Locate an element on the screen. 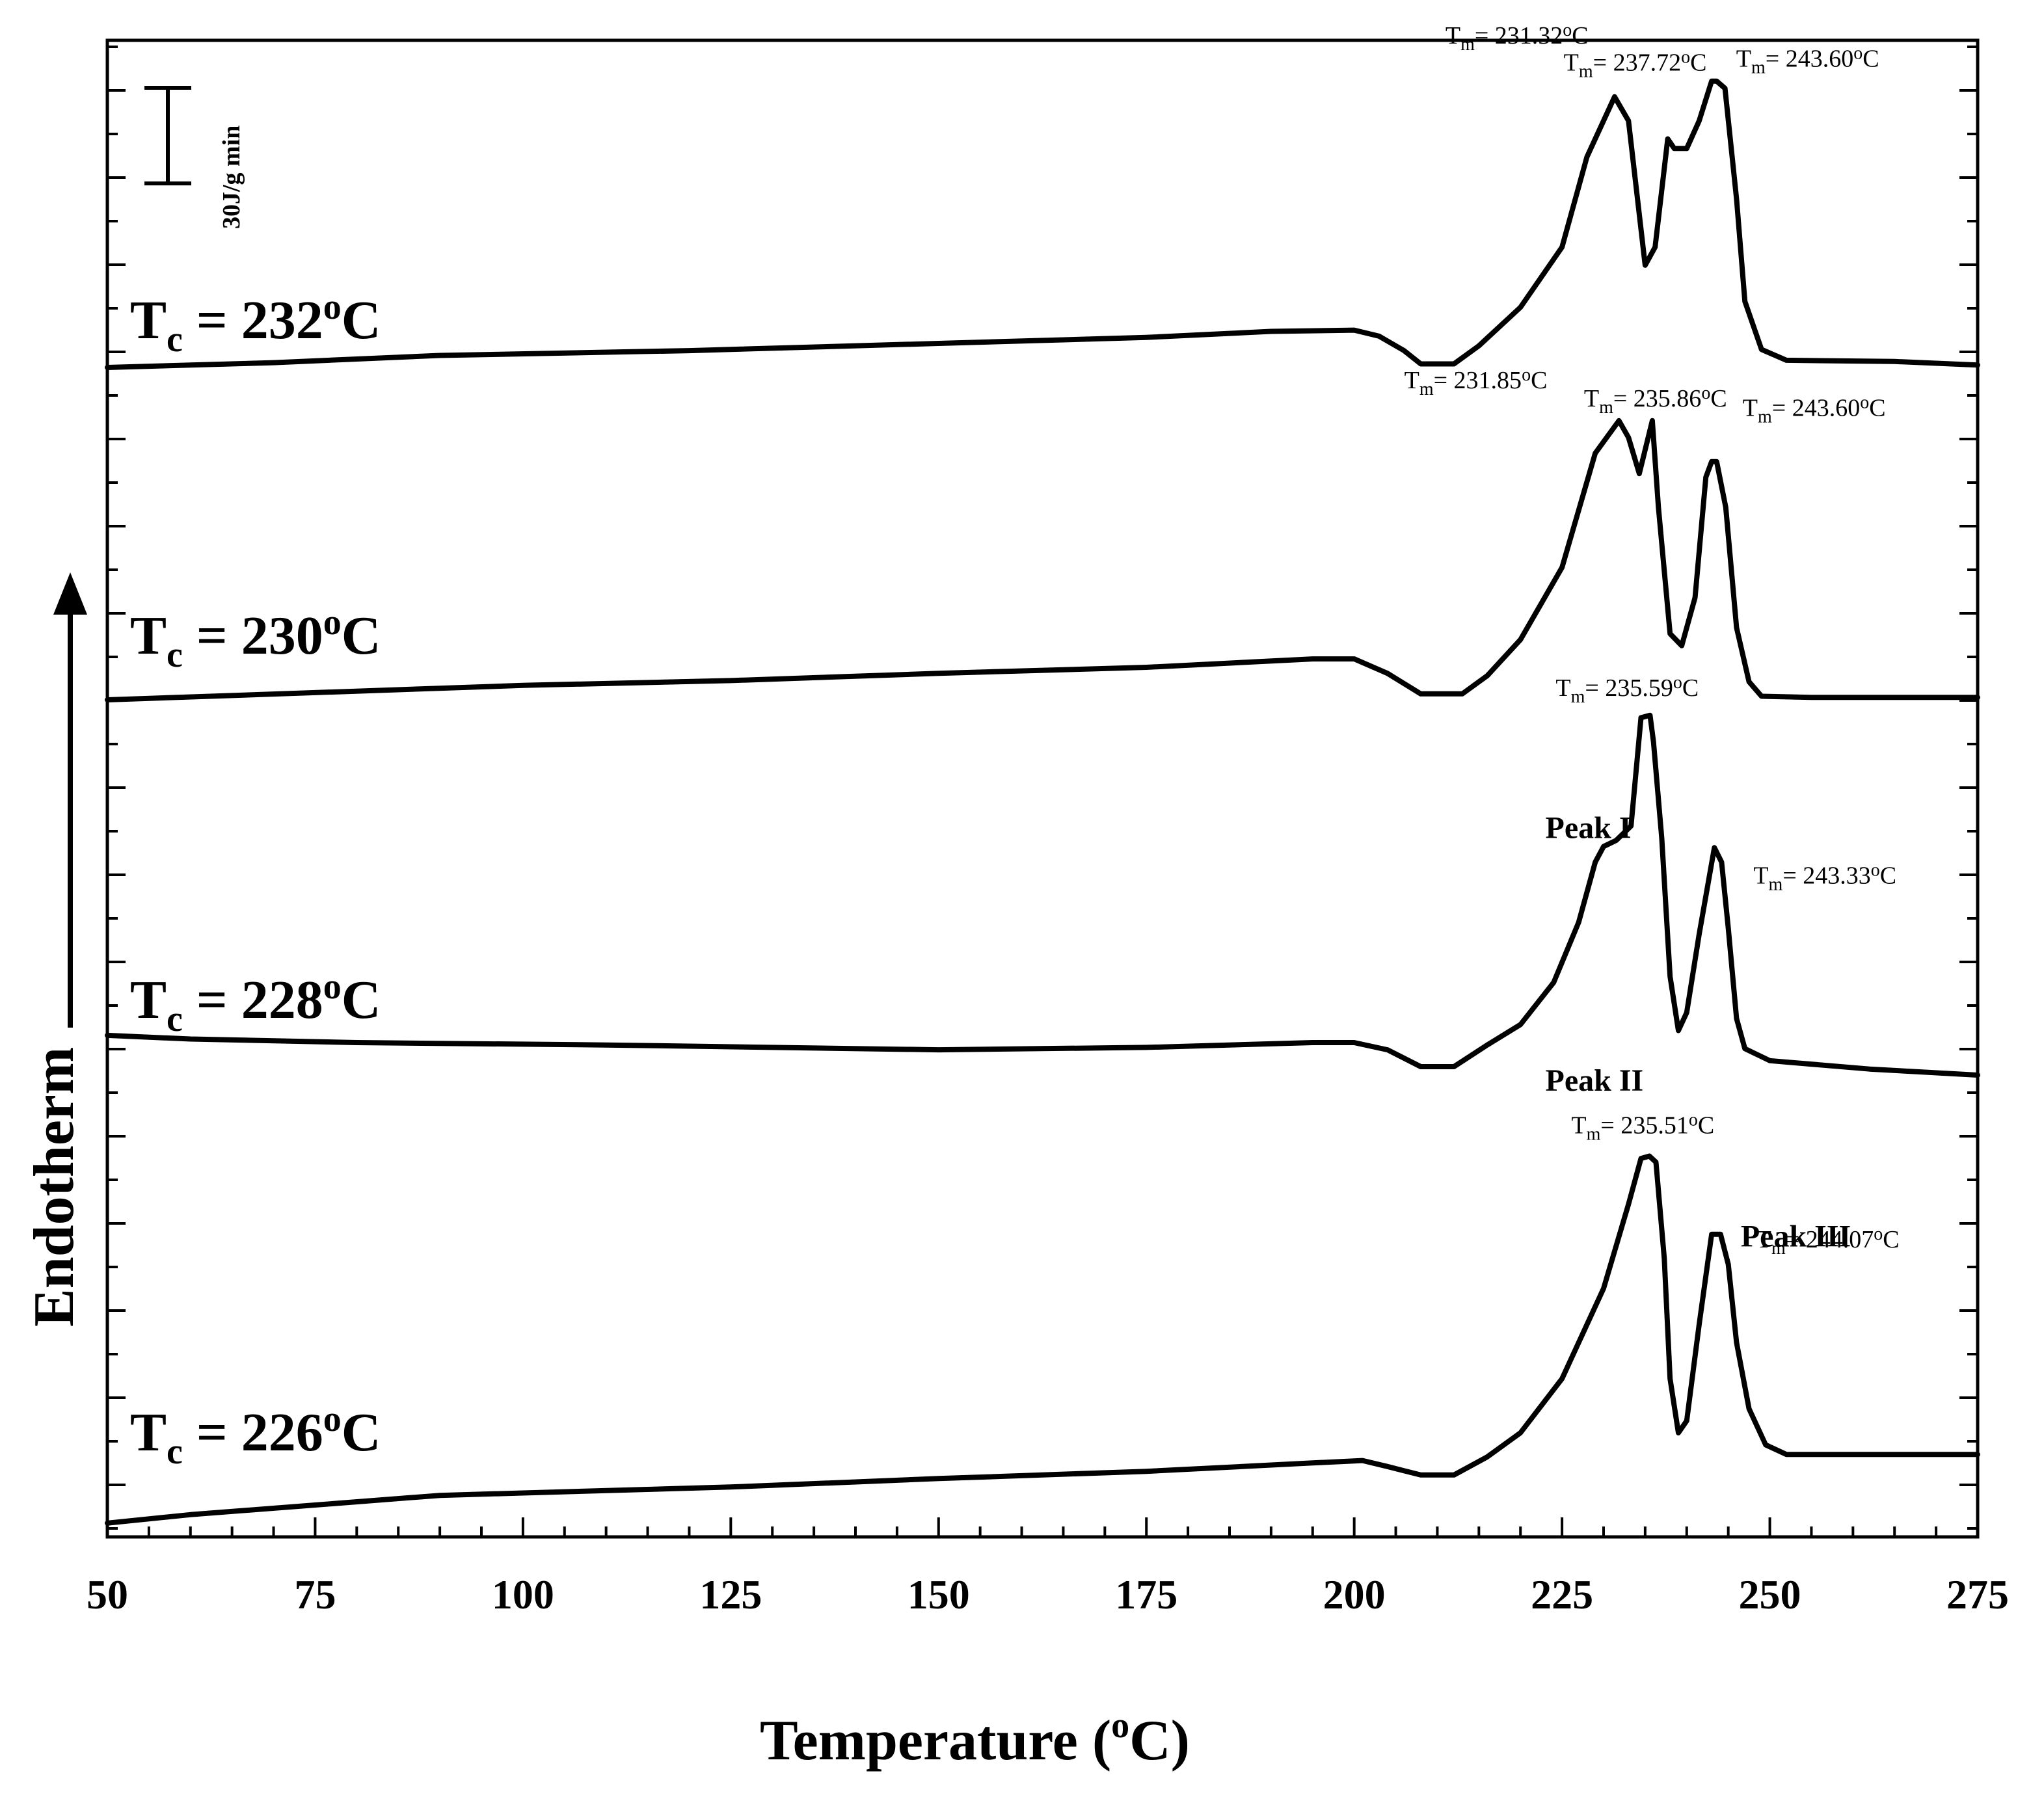 This screenshot has width=2044, height=1799. tm-annotation: Tm= 243.33oC is located at coordinates (1825, 877).